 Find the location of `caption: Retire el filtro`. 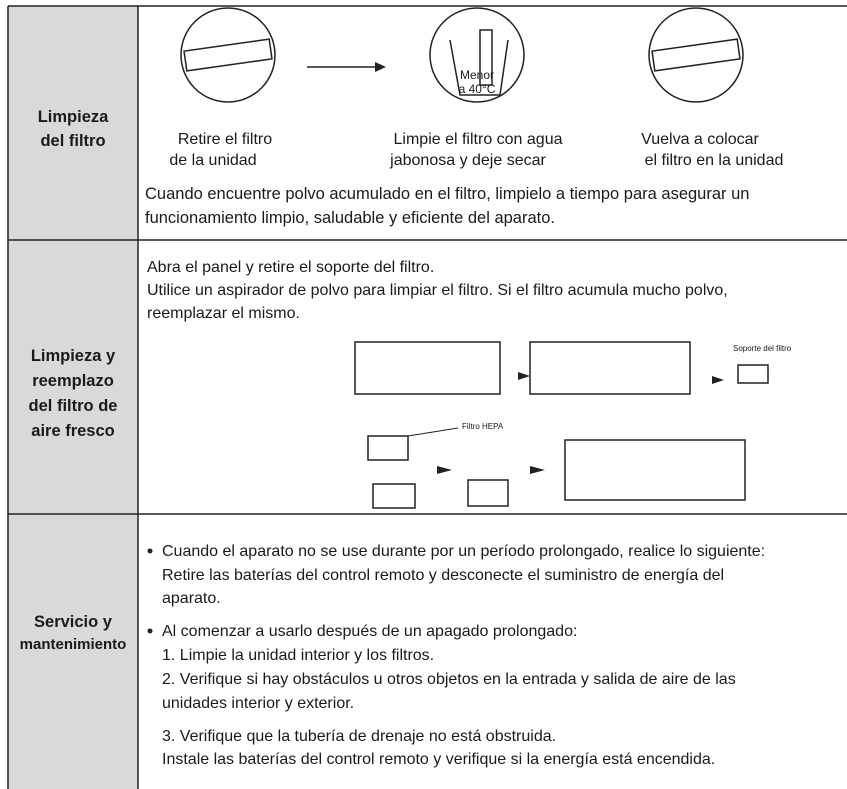

caption: Retire el filtro is located at coordinates (225, 139).